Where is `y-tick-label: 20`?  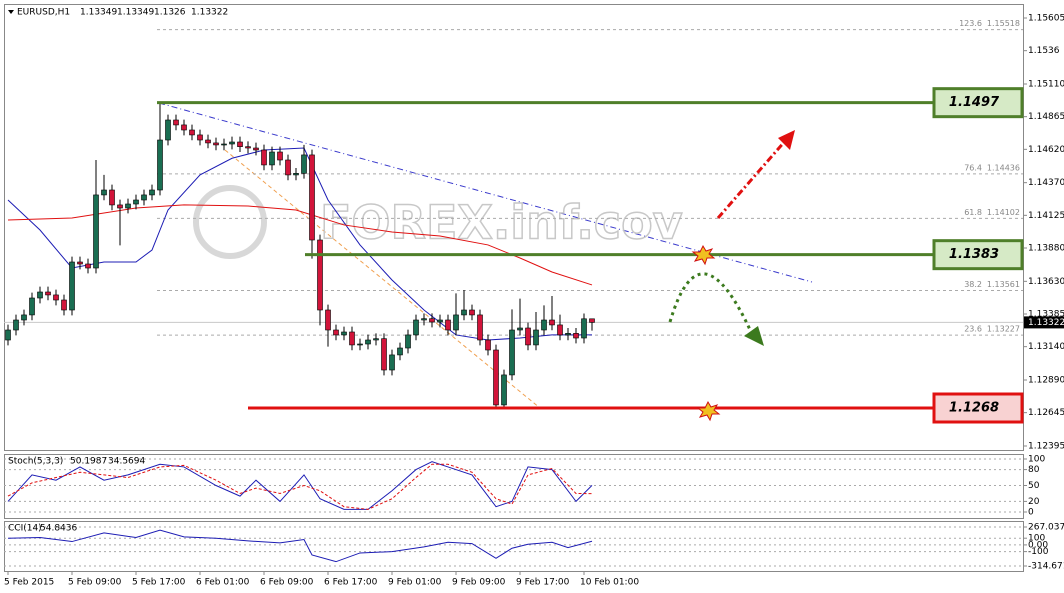
y-tick-label: 20 is located at coordinates (1034, 502).